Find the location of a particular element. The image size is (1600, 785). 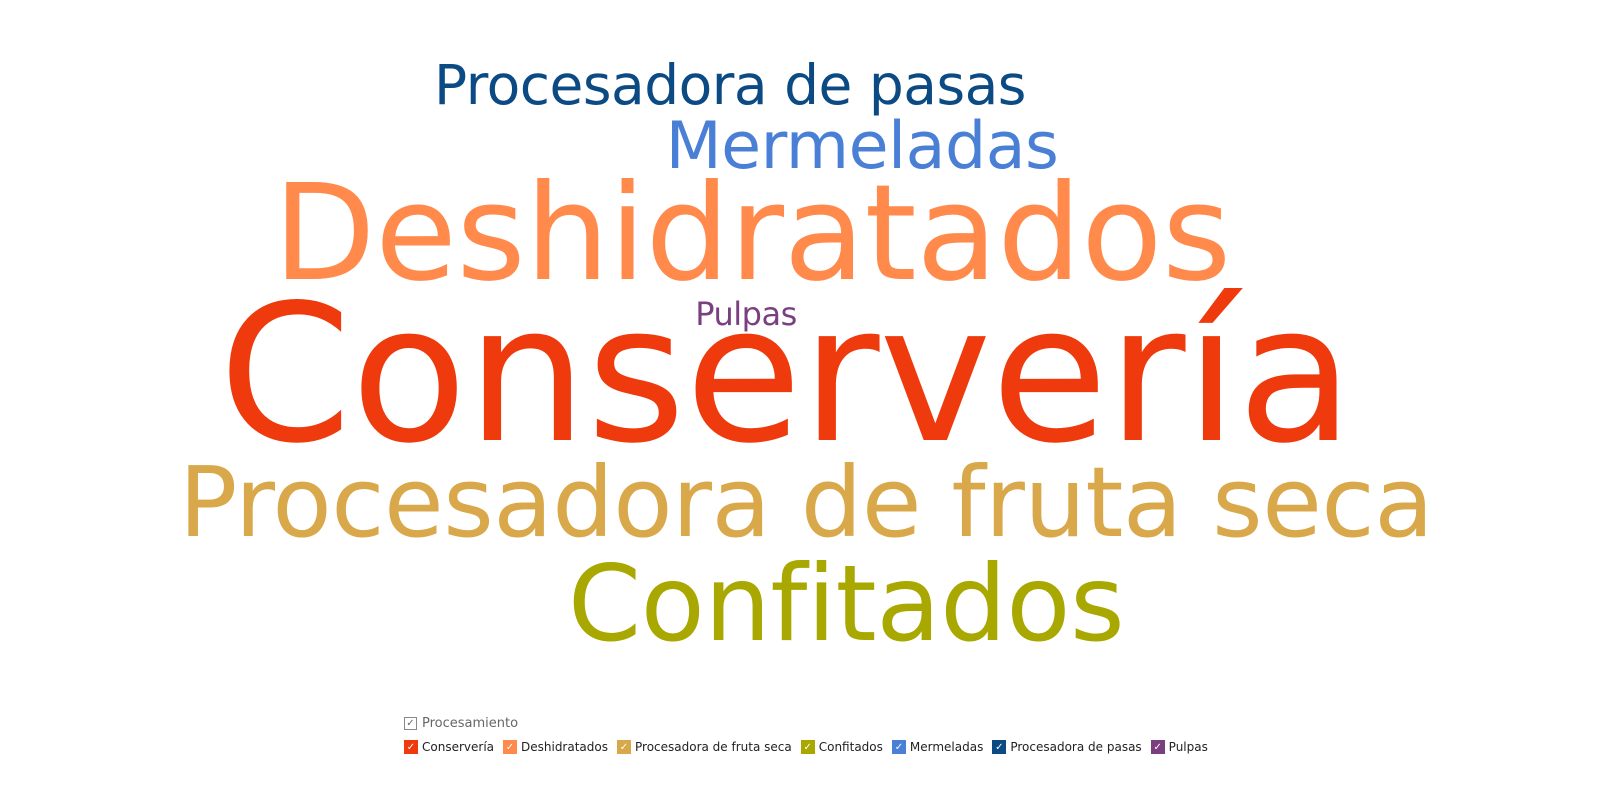

legend-title-label: Procesamiento is located at coordinates (470, 723).